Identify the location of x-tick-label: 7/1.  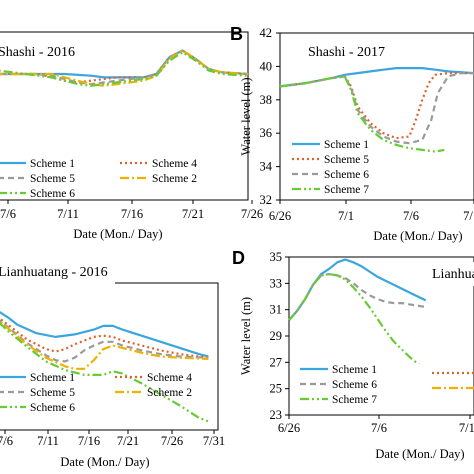
(346, 216).